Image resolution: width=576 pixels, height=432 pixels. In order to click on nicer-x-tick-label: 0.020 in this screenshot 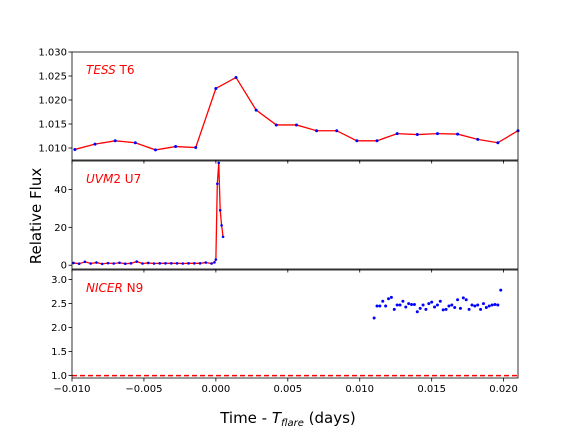, I will do `click(503, 389)`.